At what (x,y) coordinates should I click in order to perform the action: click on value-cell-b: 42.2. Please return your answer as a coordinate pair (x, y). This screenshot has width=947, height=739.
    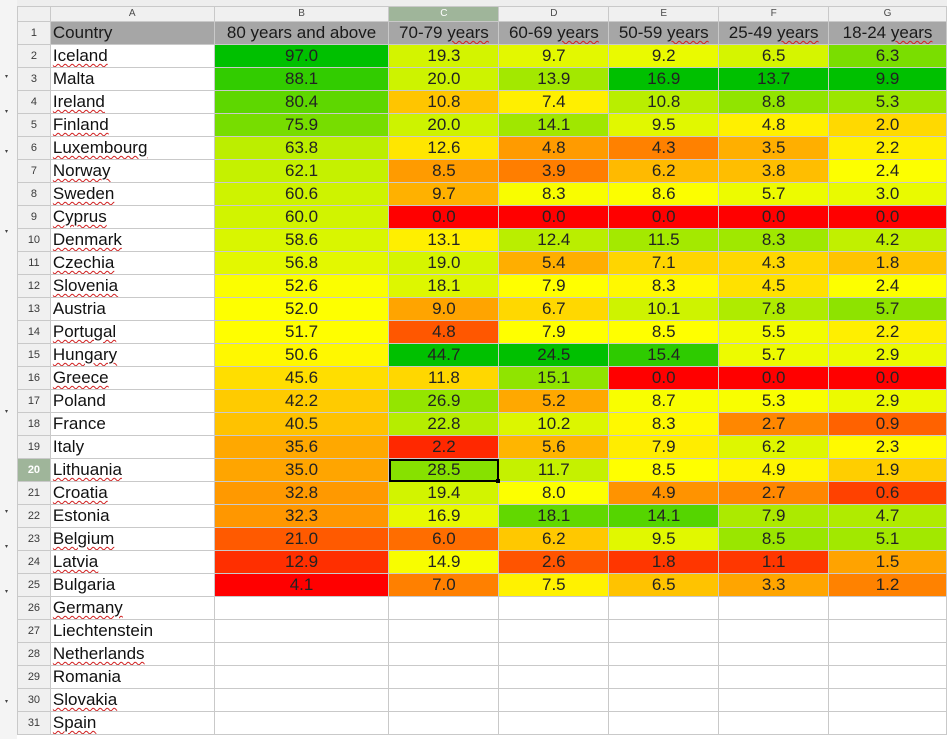
    Looking at the image, I should click on (301, 401).